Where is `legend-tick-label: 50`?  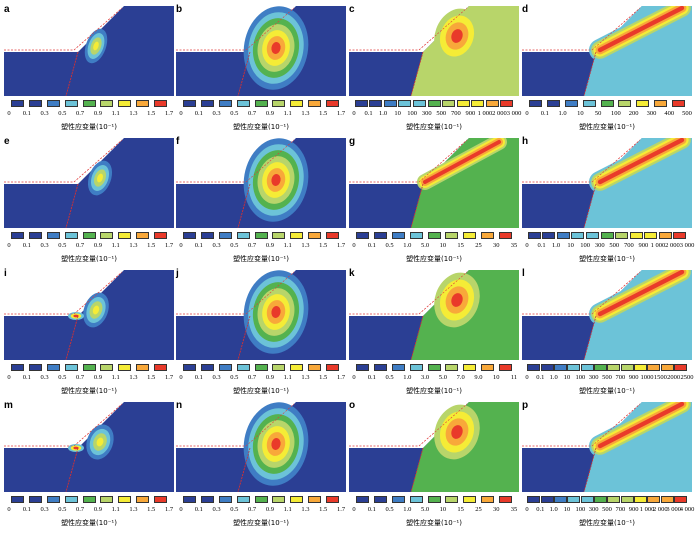 legend-tick-label: 50 is located at coordinates (598, 113).